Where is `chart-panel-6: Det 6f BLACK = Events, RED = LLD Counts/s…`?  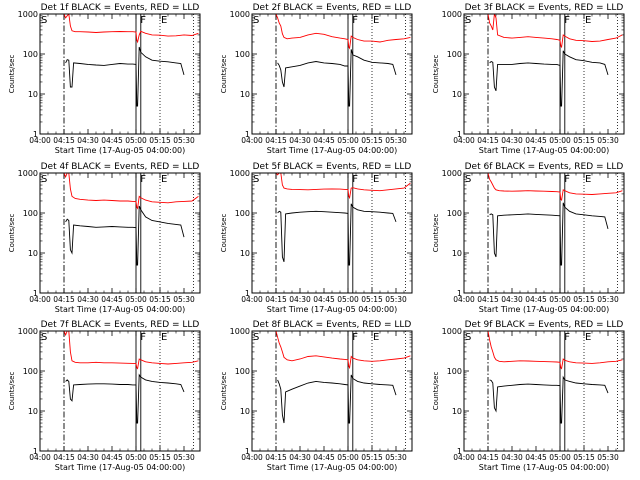
chart-panel-6: Det 6f BLACK = Events, RED = LLD Counts/s… is located at coordinates (528, 238).